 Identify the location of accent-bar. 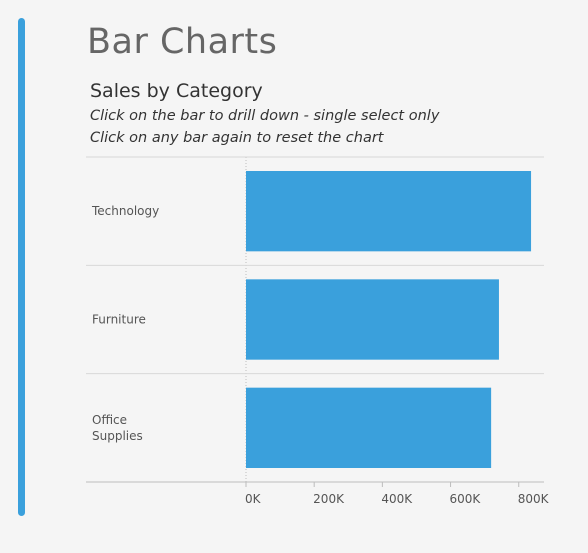
(21, 267).